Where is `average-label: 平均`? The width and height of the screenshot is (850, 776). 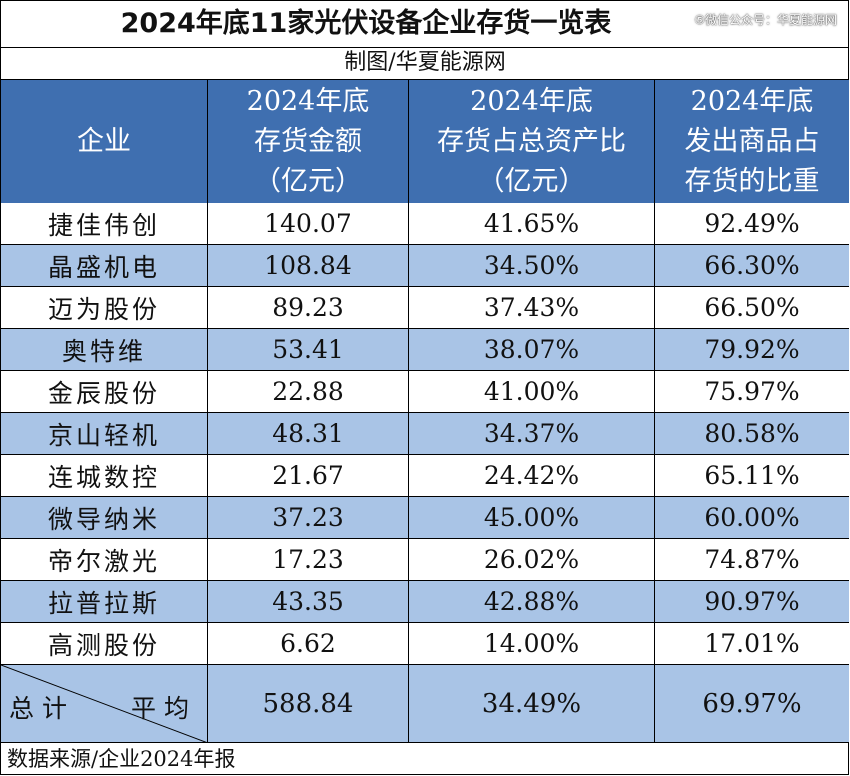 average-label: 平均 is located at coordinates (164, 708).